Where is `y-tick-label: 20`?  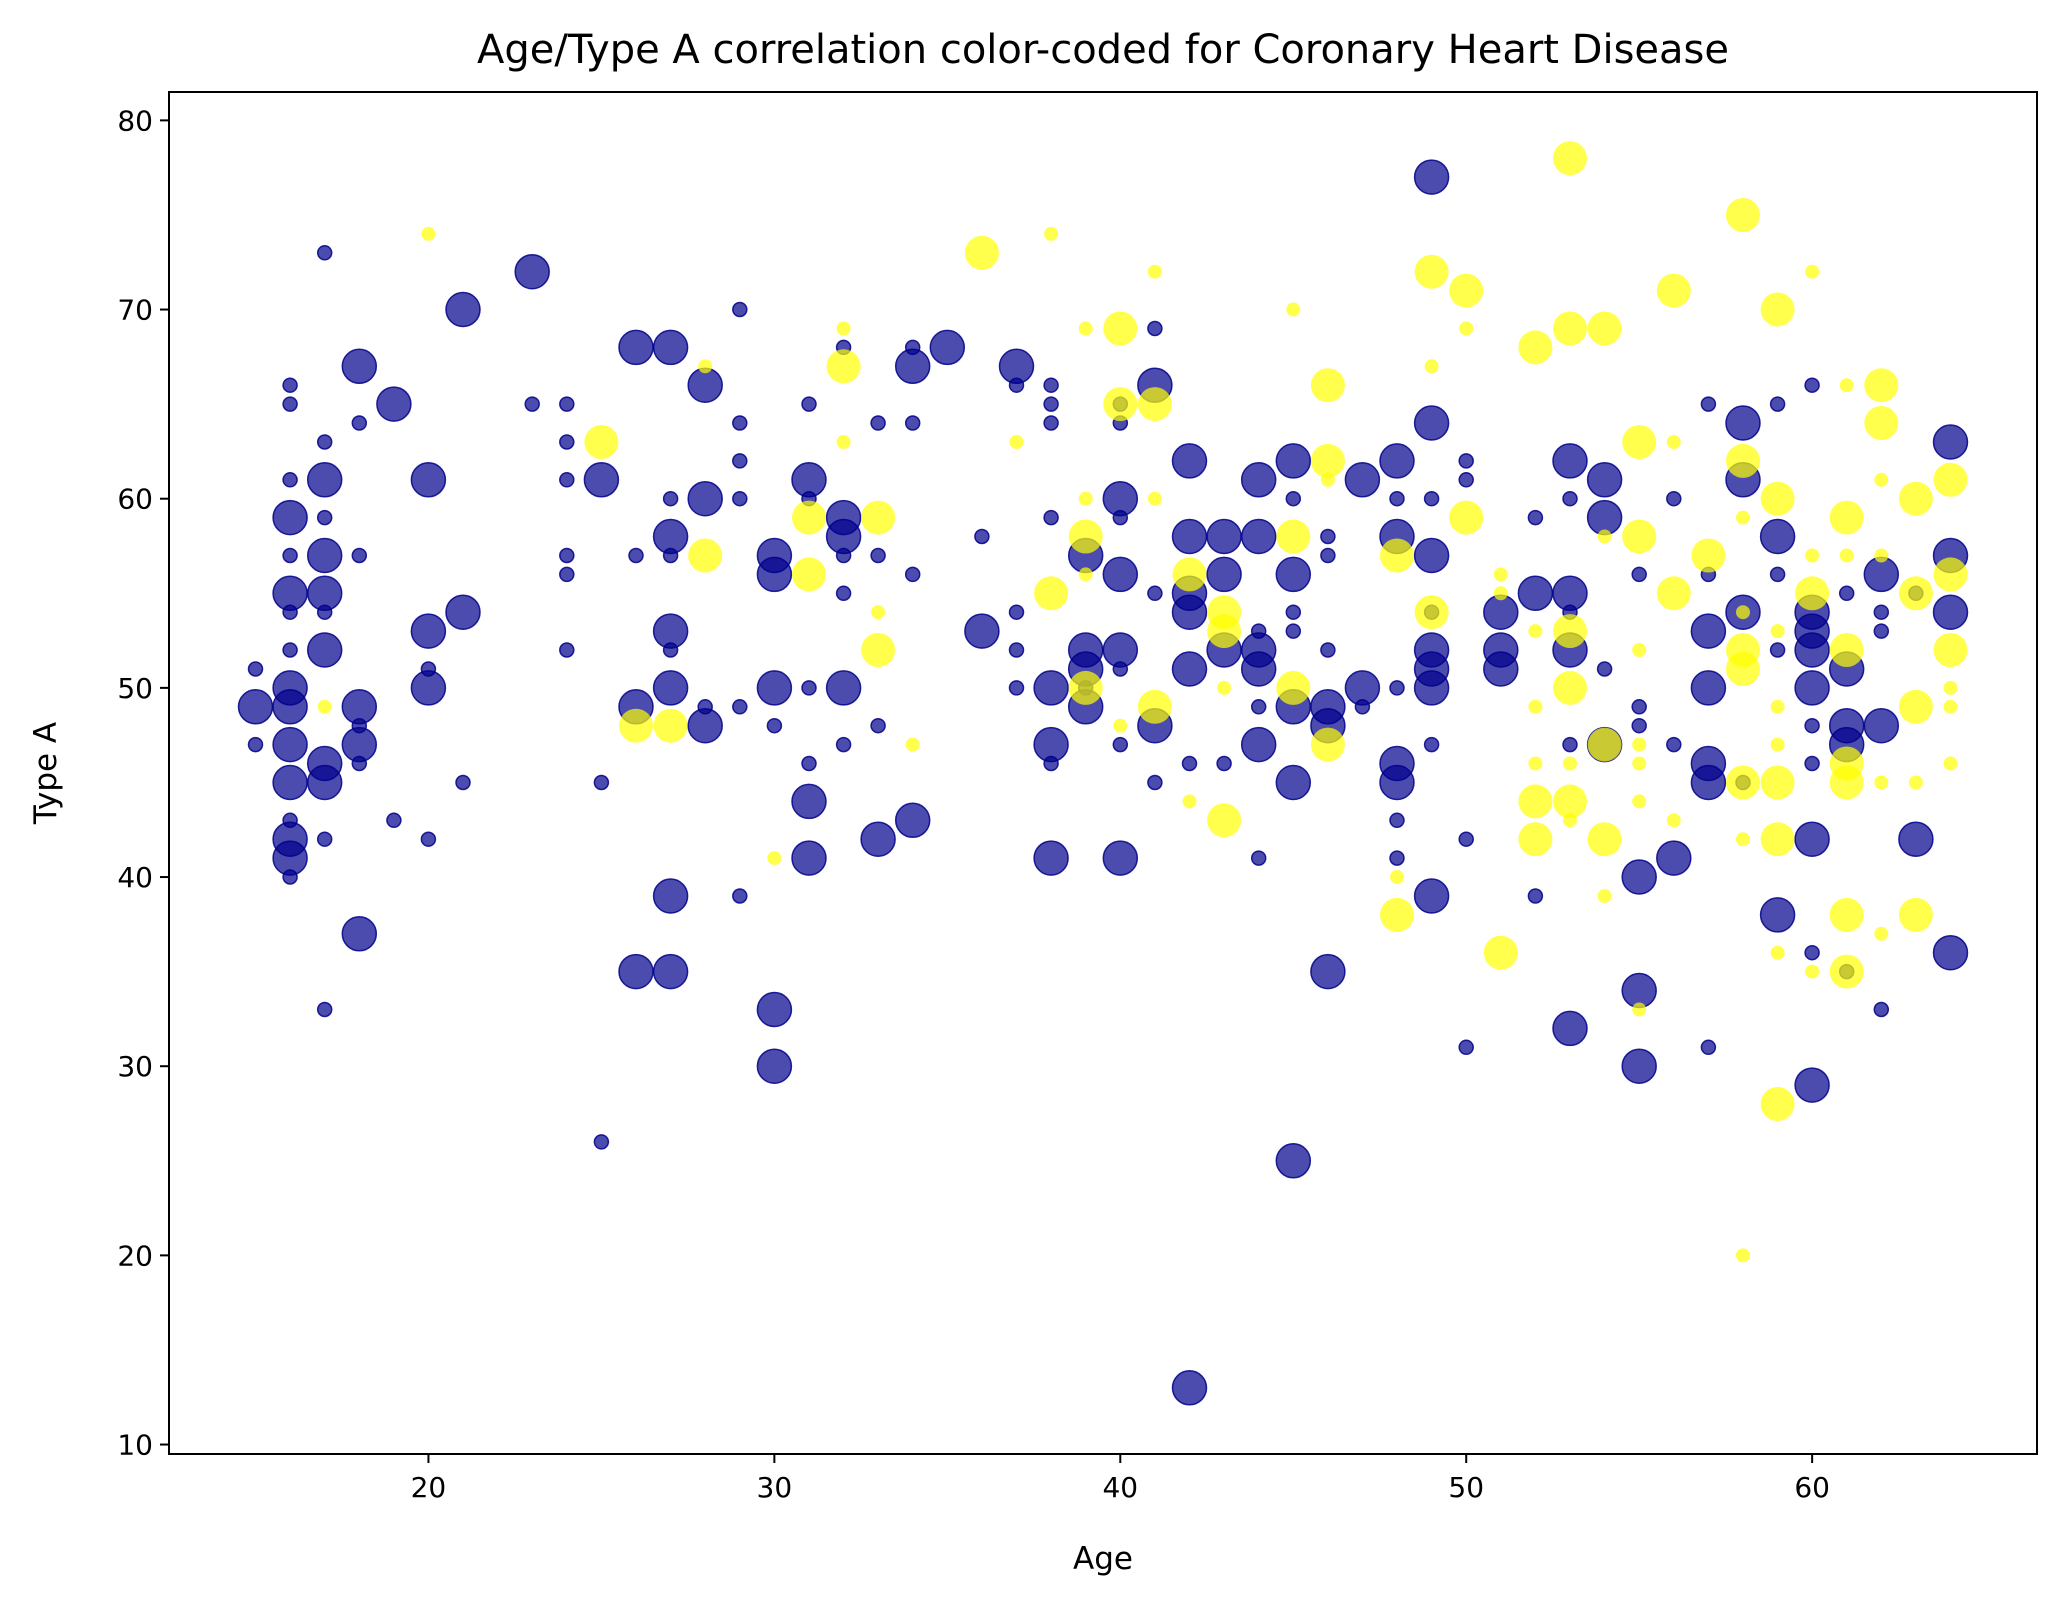 y-tick-label: 20 is located at coordinates (135, 1255).